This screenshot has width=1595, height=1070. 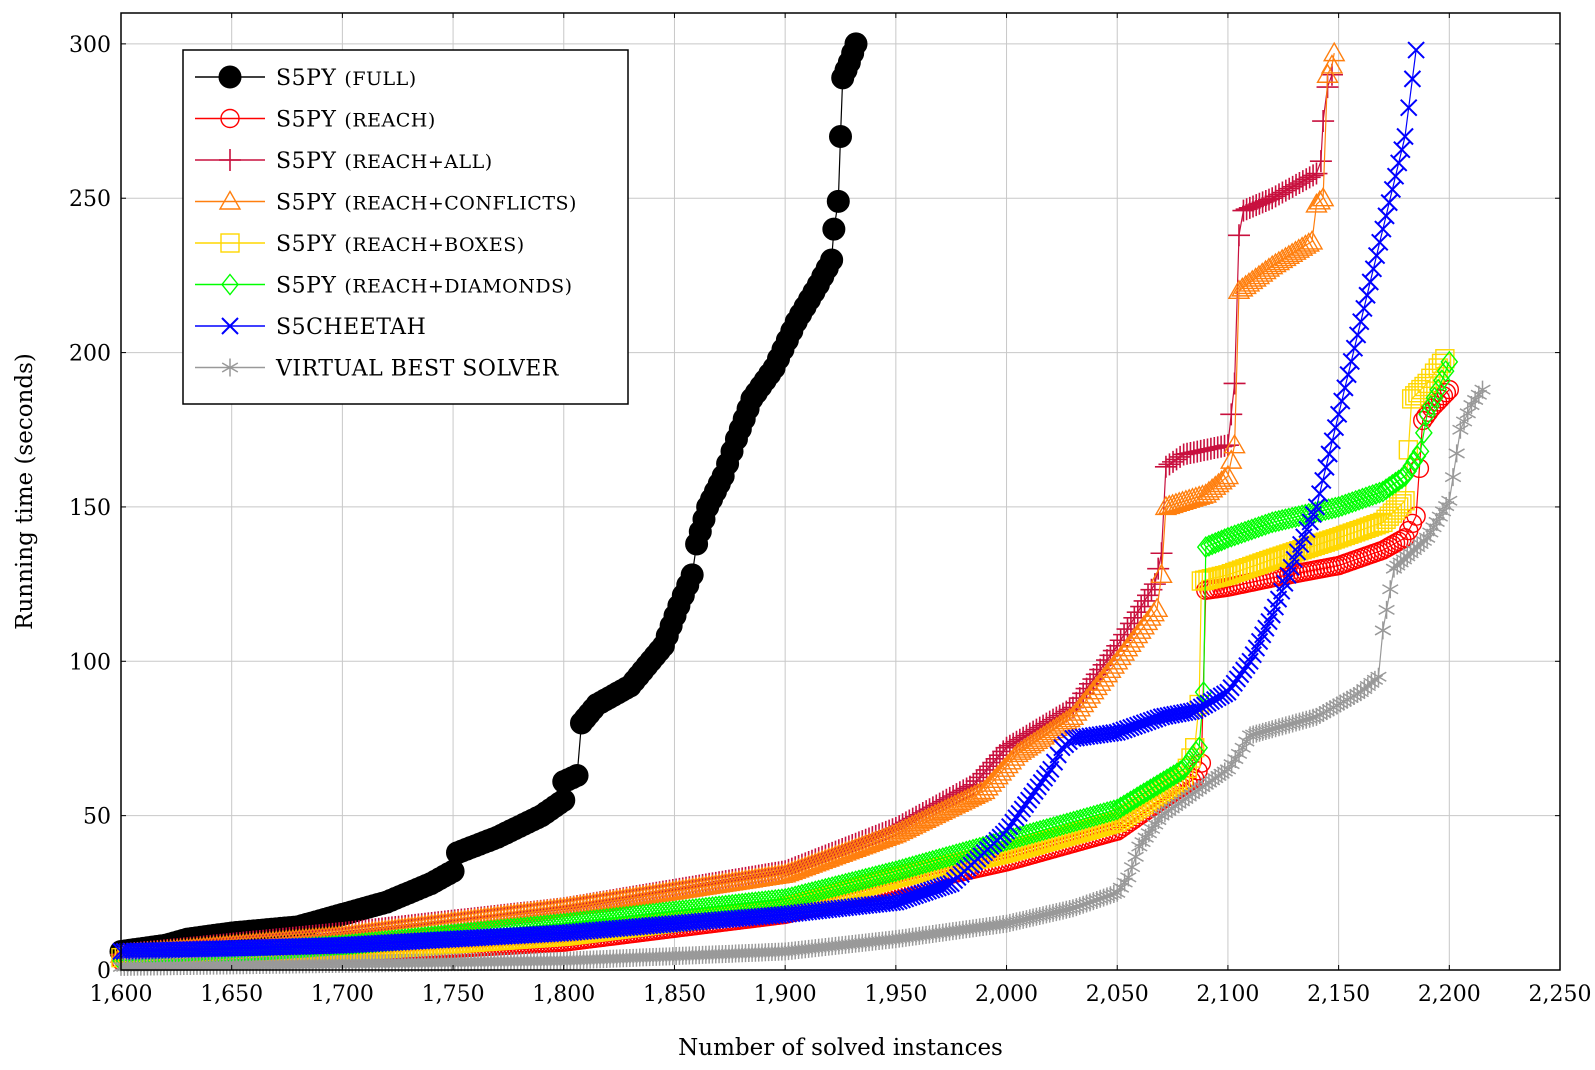 I want to click on y-tick-label: 150, so click(x=90, y=508).